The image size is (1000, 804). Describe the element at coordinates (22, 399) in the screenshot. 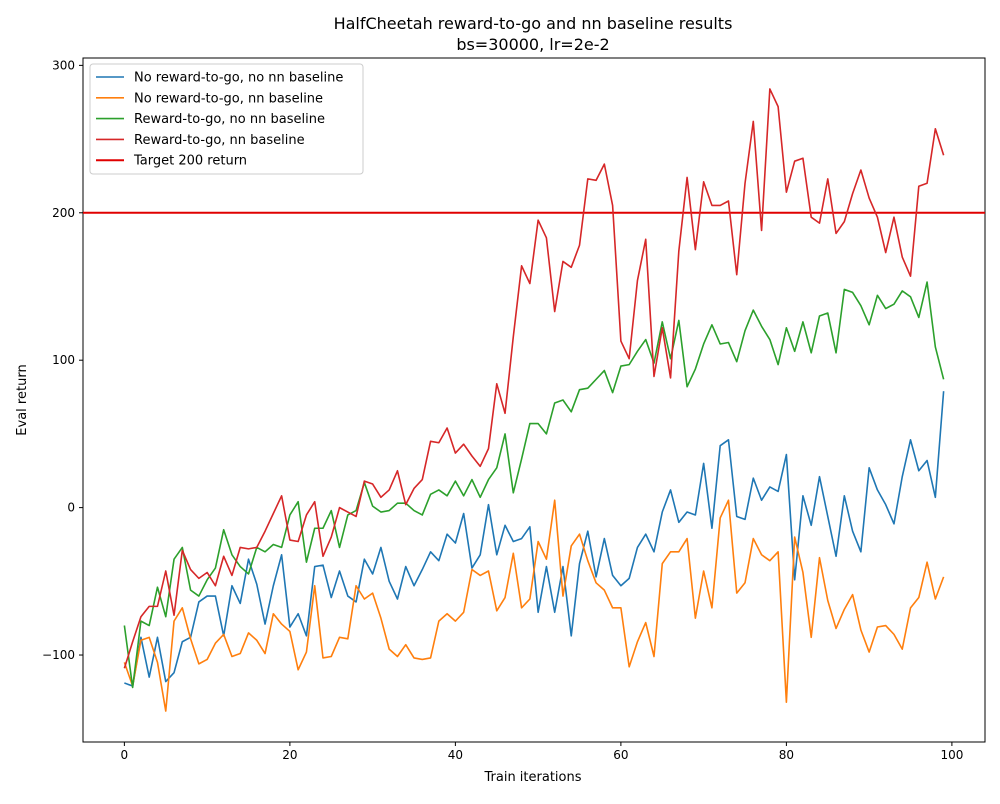

I see `y-axis-label: Eval return` at that location.